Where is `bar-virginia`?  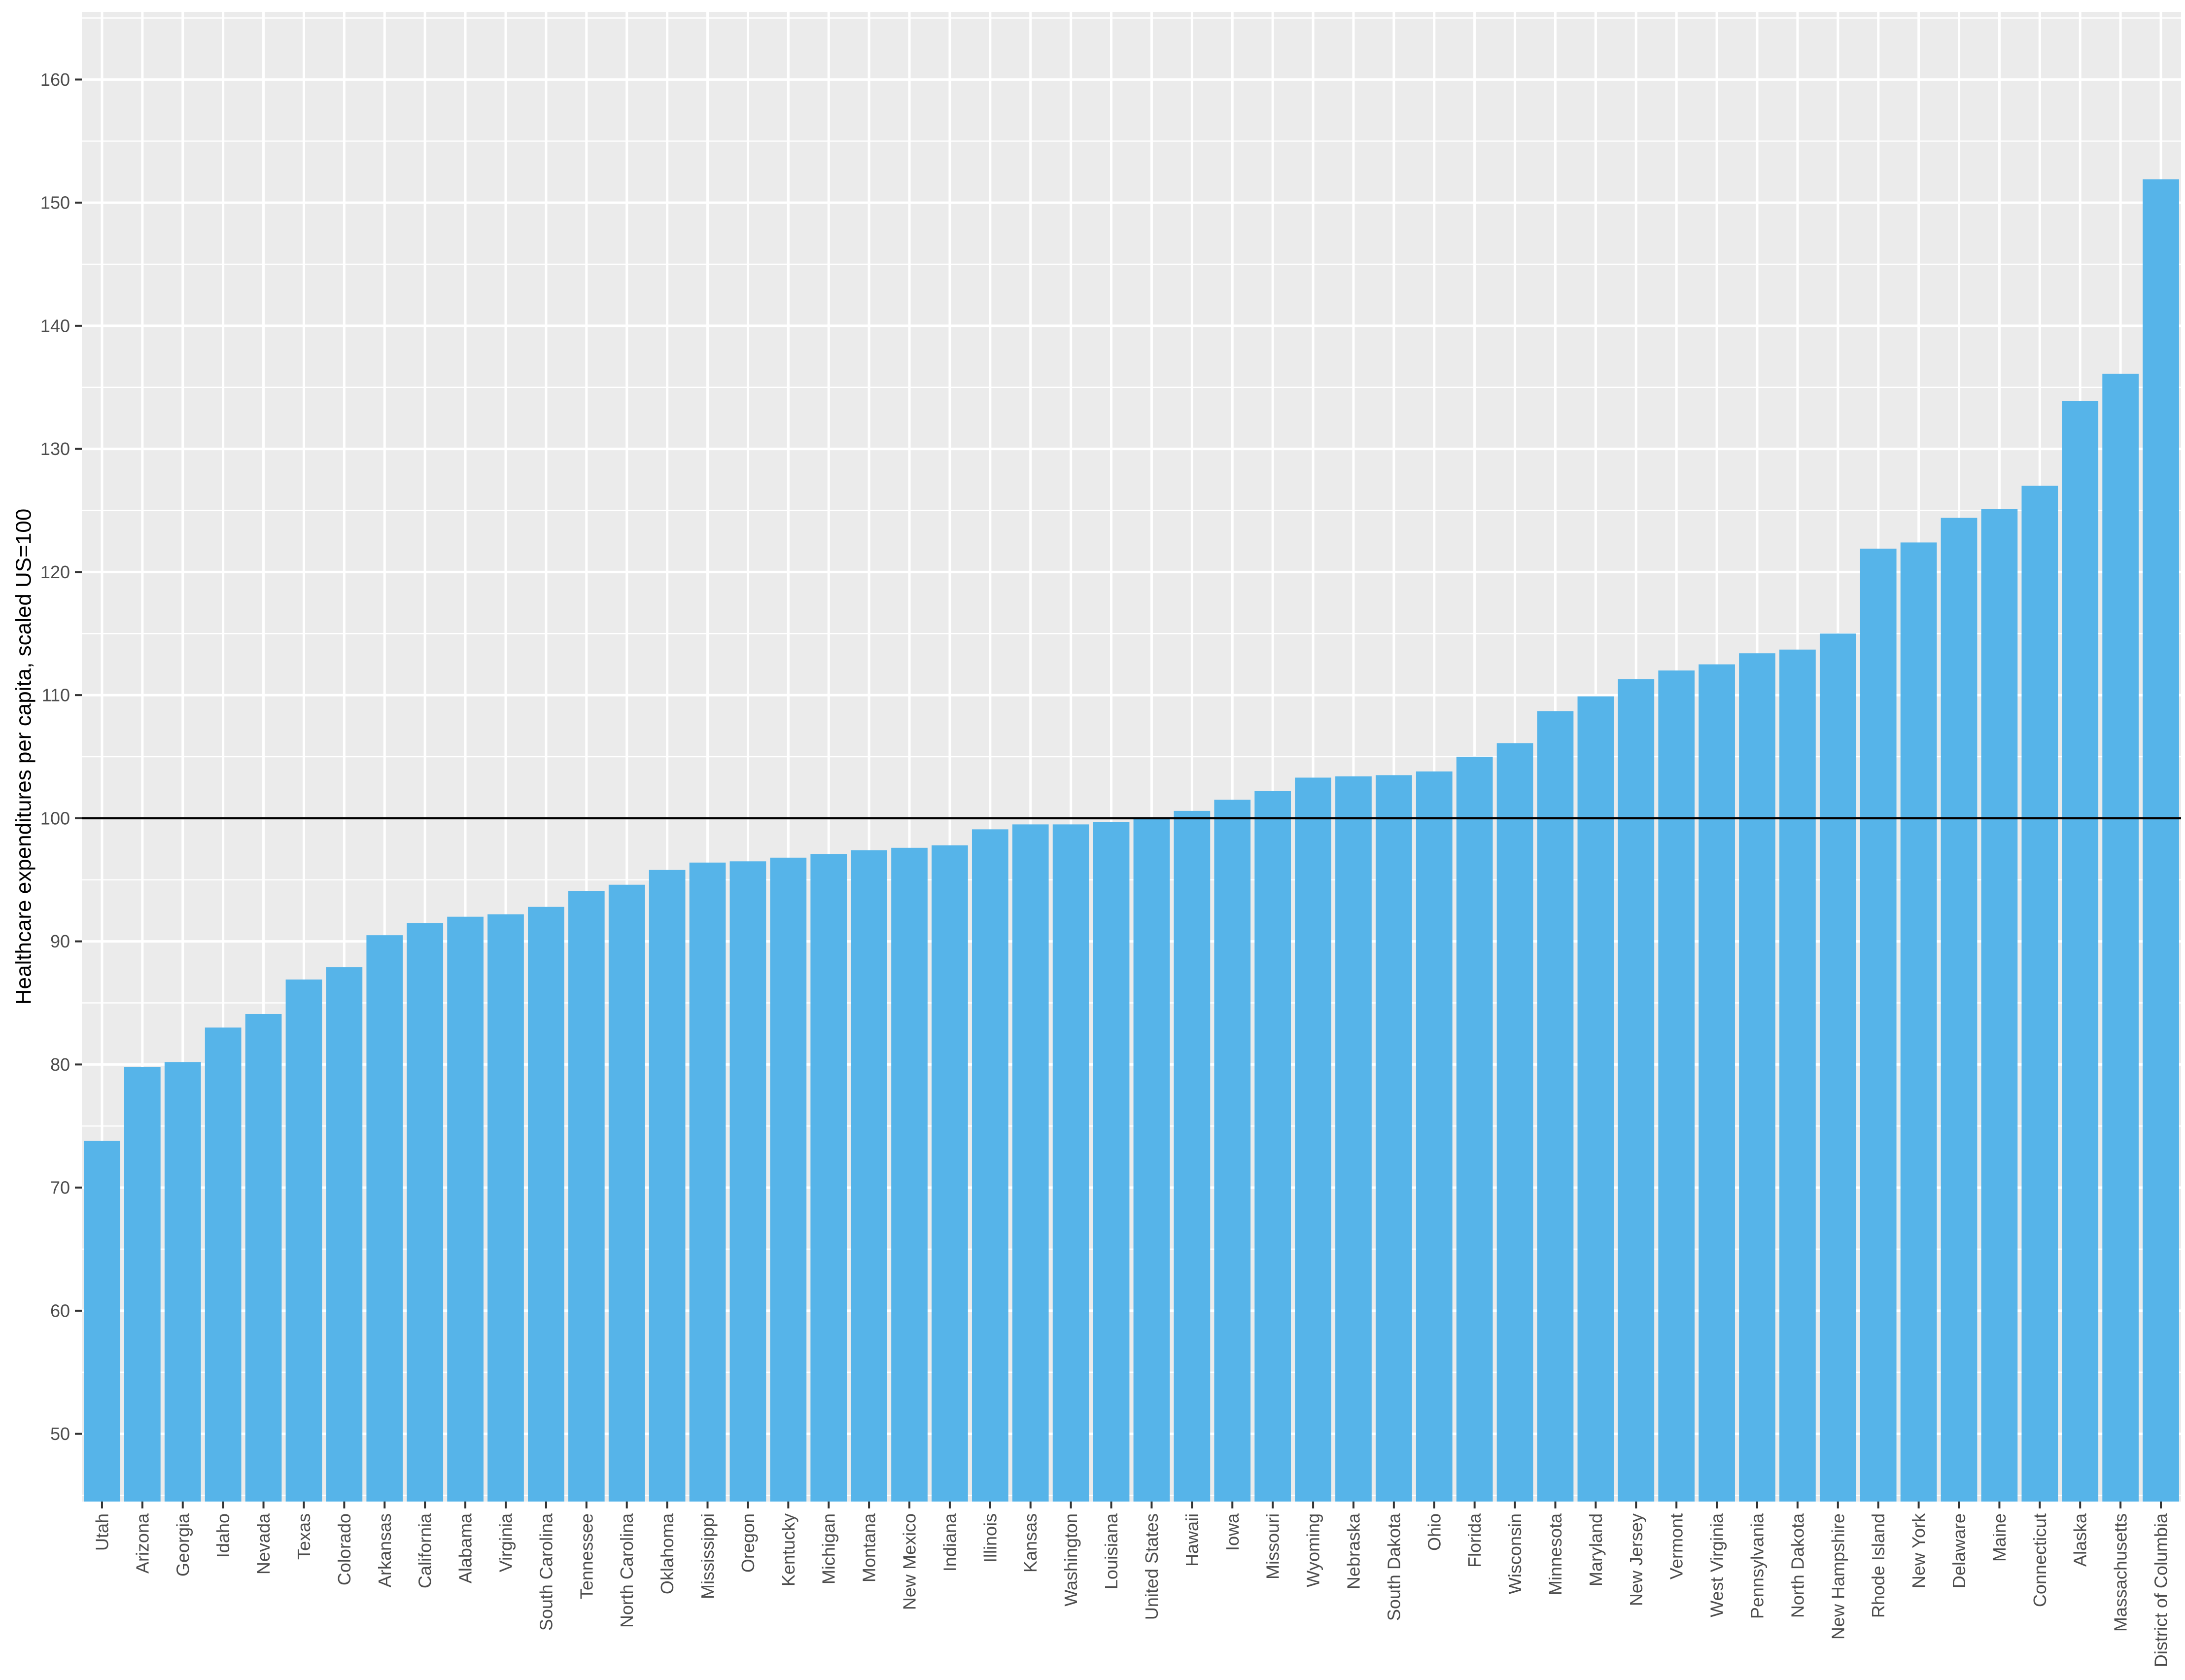 bar-virginia is located at coordinates (505, 1208).